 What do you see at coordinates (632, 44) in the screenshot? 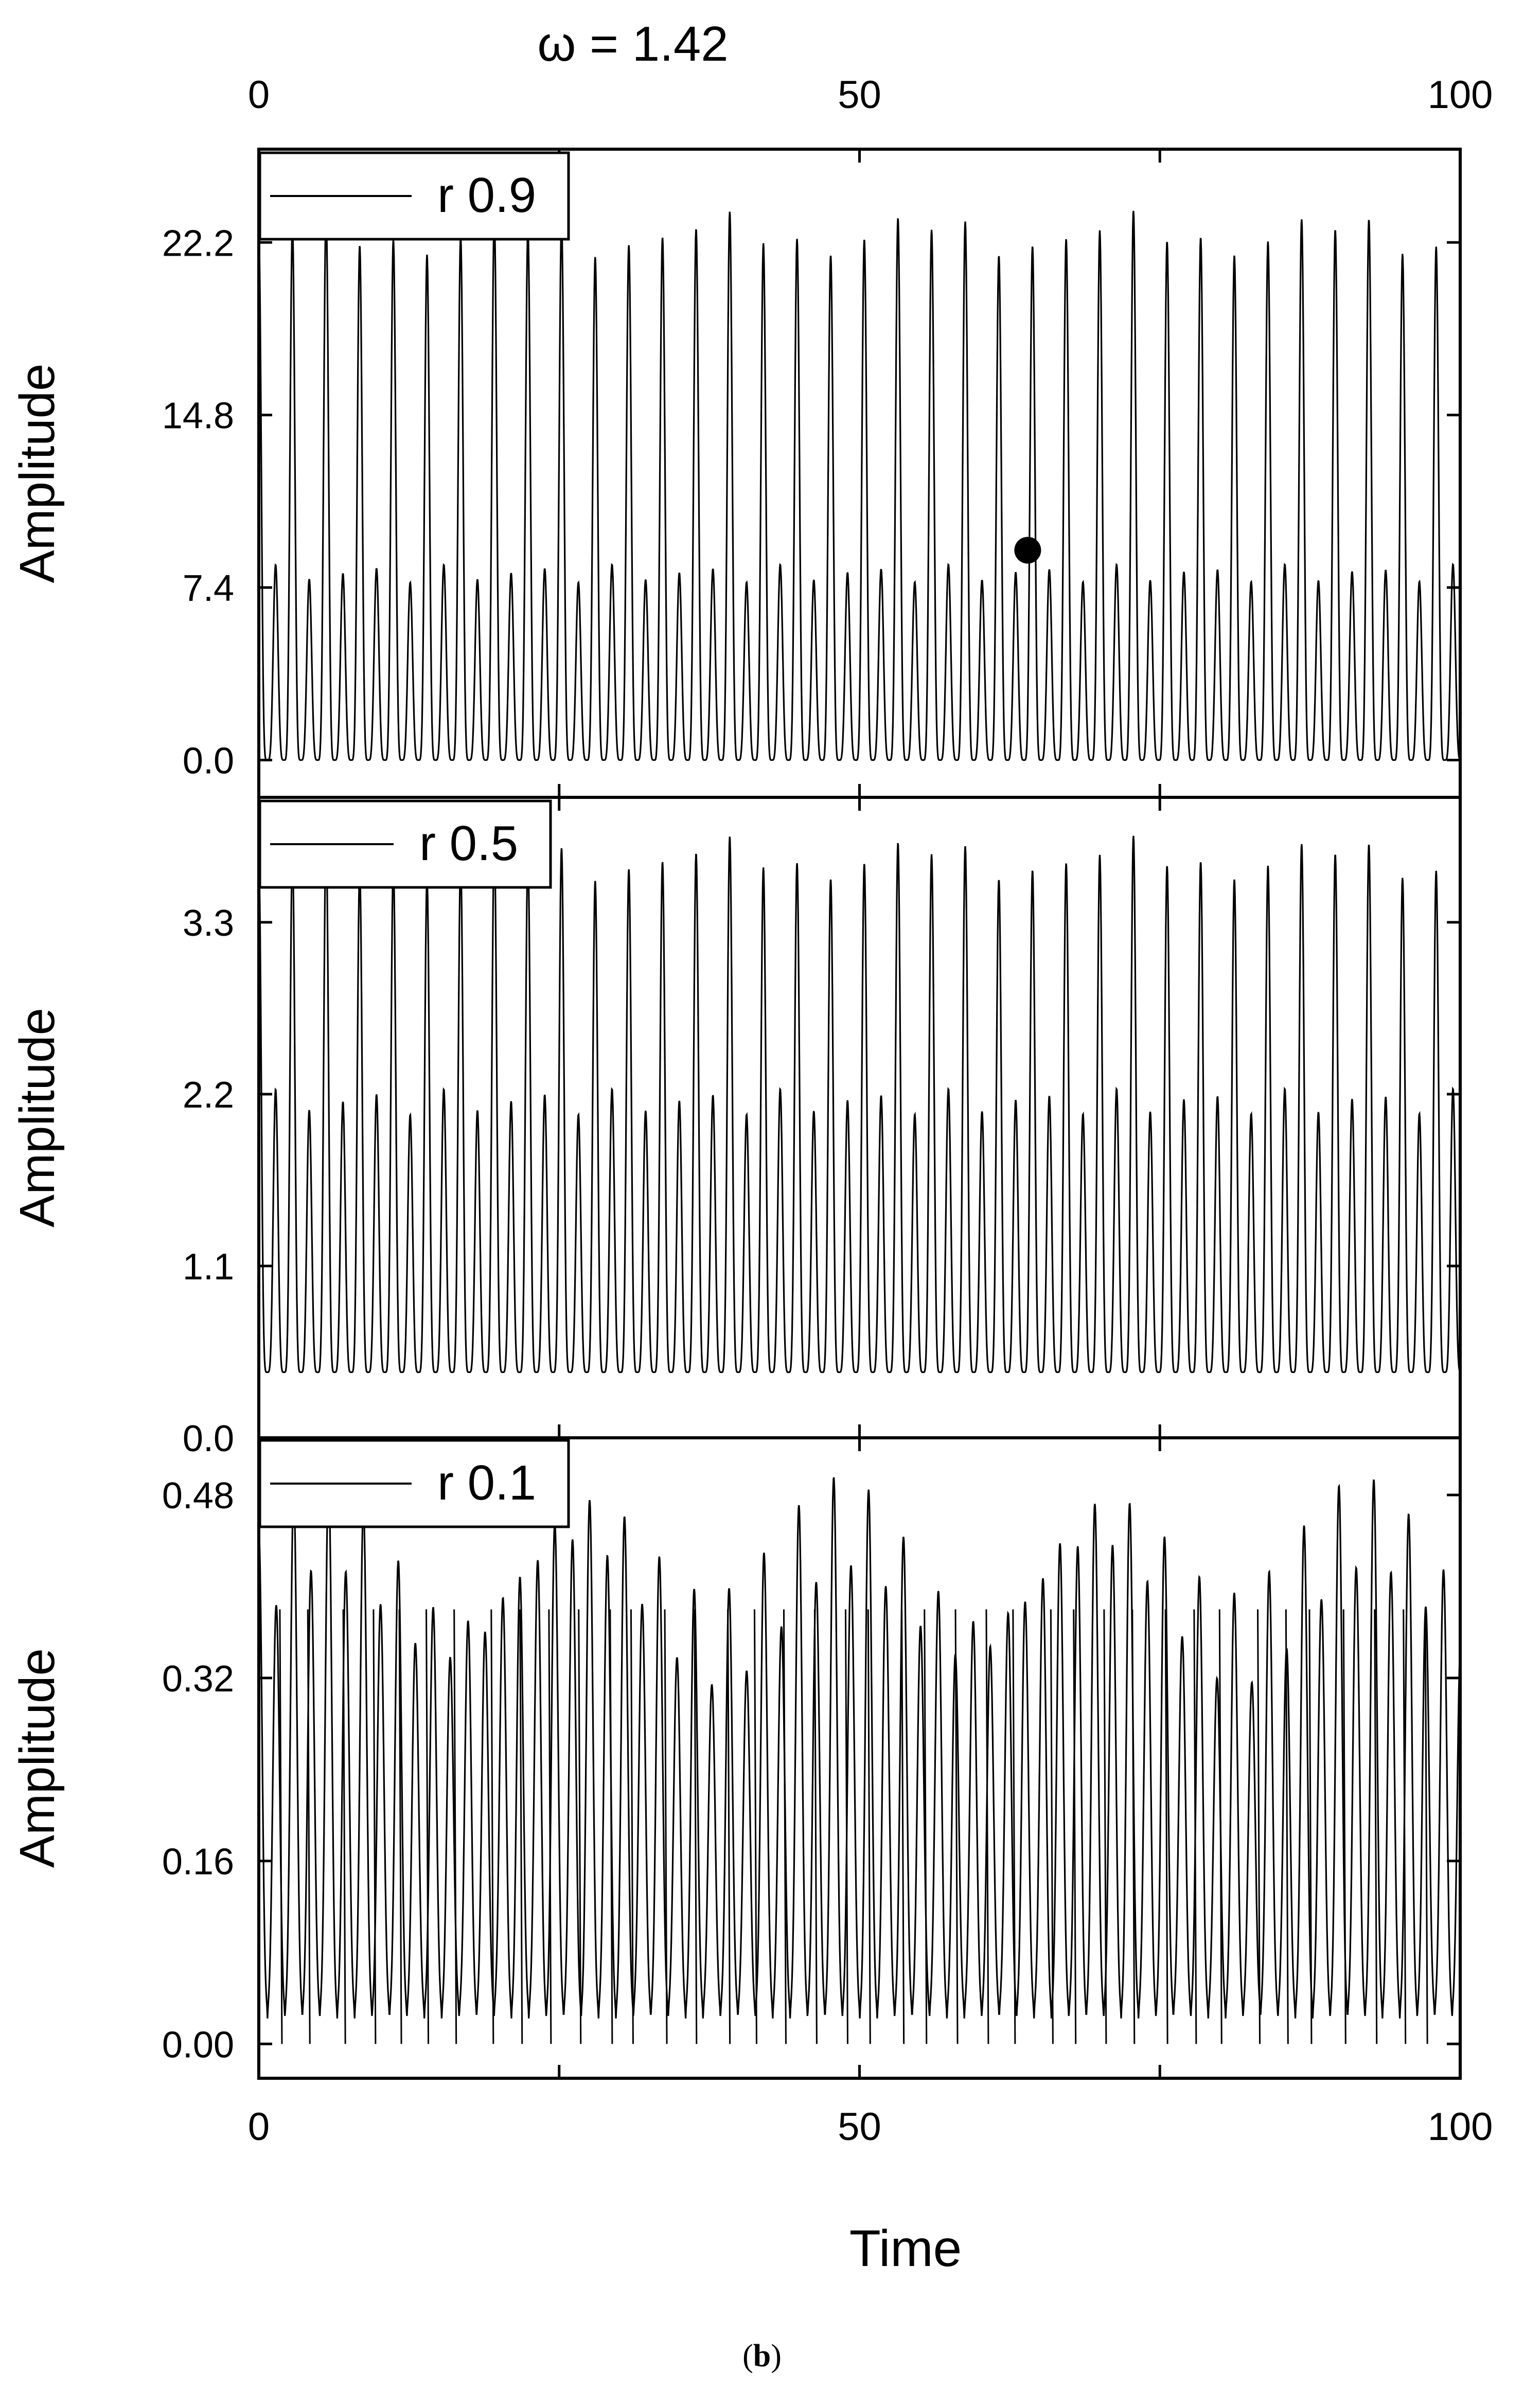
I see `omega-label: ω = 1.42` at bounding box center [632, 44].